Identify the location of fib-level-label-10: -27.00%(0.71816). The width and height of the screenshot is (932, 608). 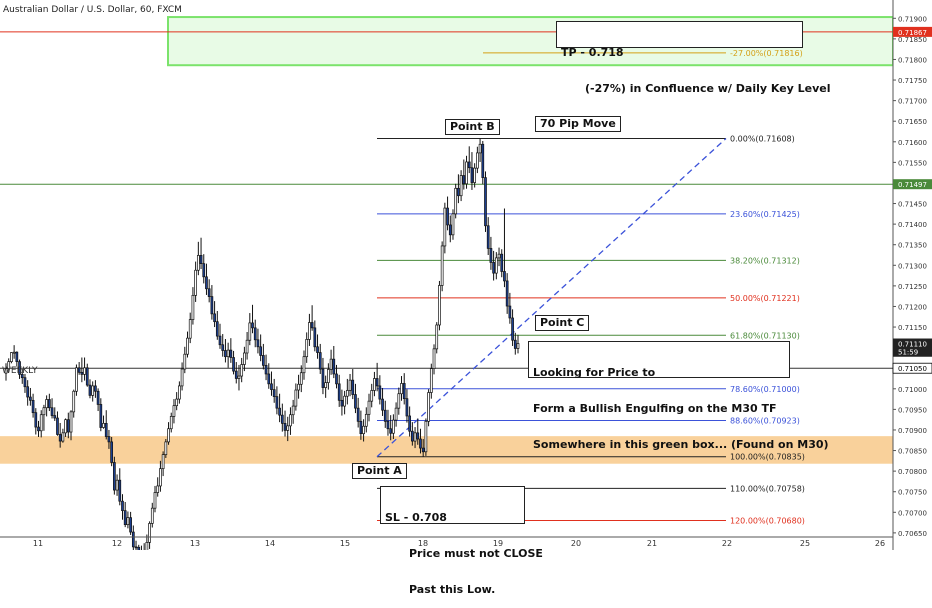
(766, 53).